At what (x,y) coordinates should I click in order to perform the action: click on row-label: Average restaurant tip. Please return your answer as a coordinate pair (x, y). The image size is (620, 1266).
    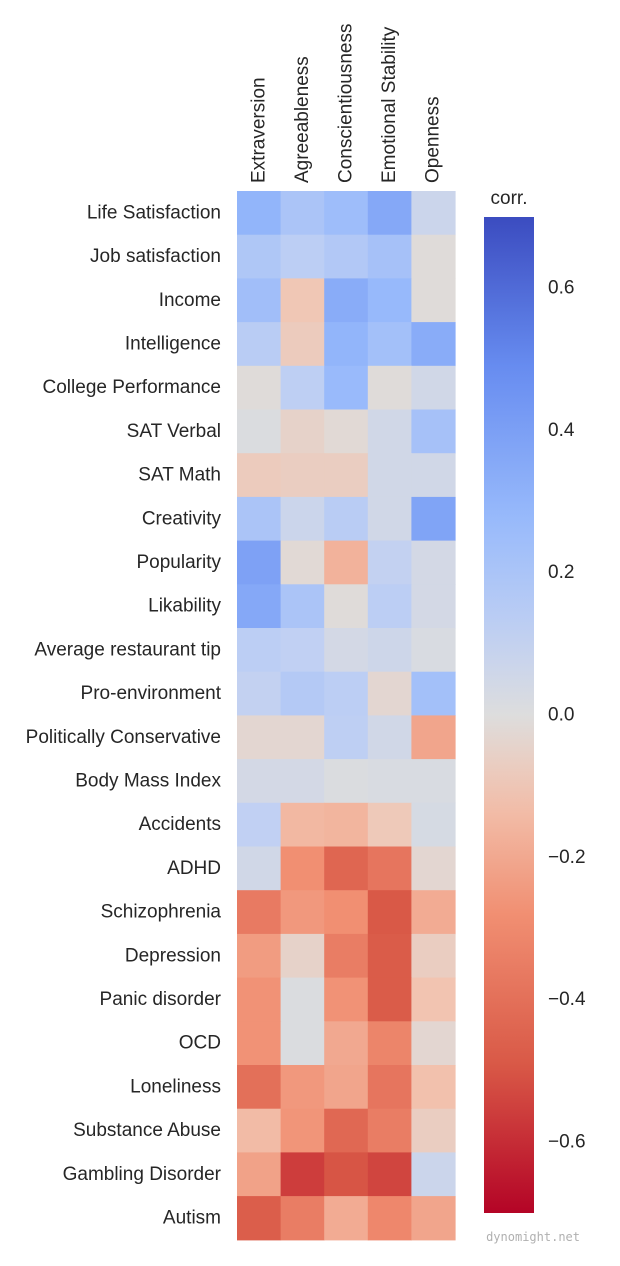
    Looking at the image, I should click on (127, 649).